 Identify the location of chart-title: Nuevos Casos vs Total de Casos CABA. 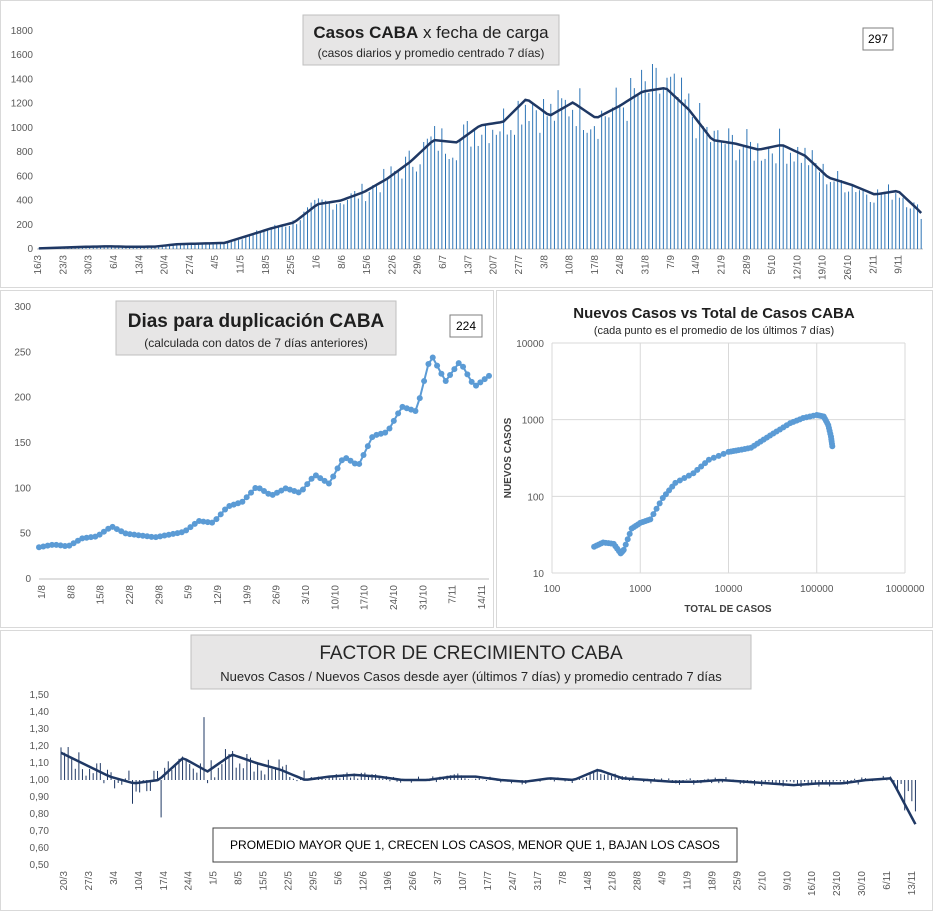
(714, 313).